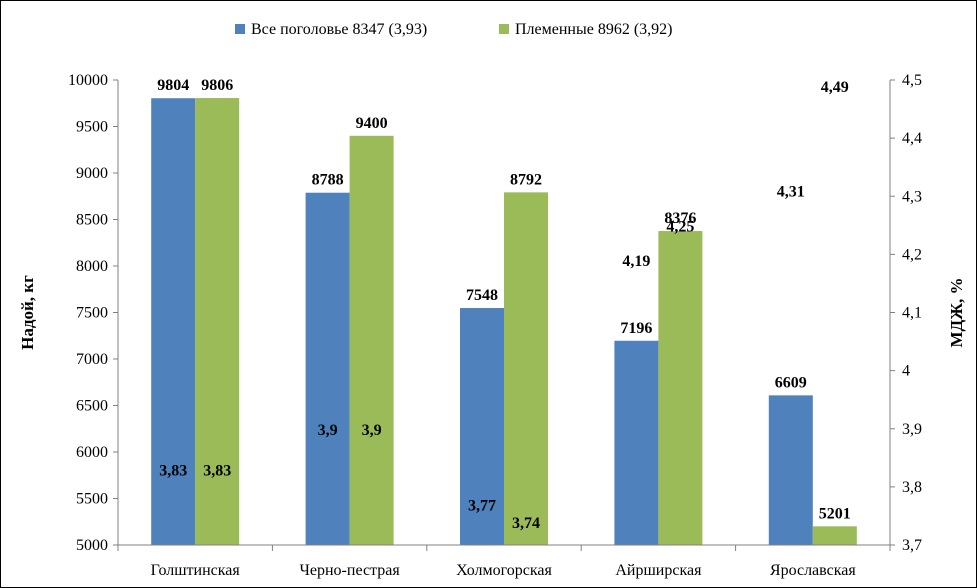 This screenshot has height=588, width=977. Describe the element at coordinates (526, 179) in the screenshot. I see `bar-value-label: 8792` at that location.